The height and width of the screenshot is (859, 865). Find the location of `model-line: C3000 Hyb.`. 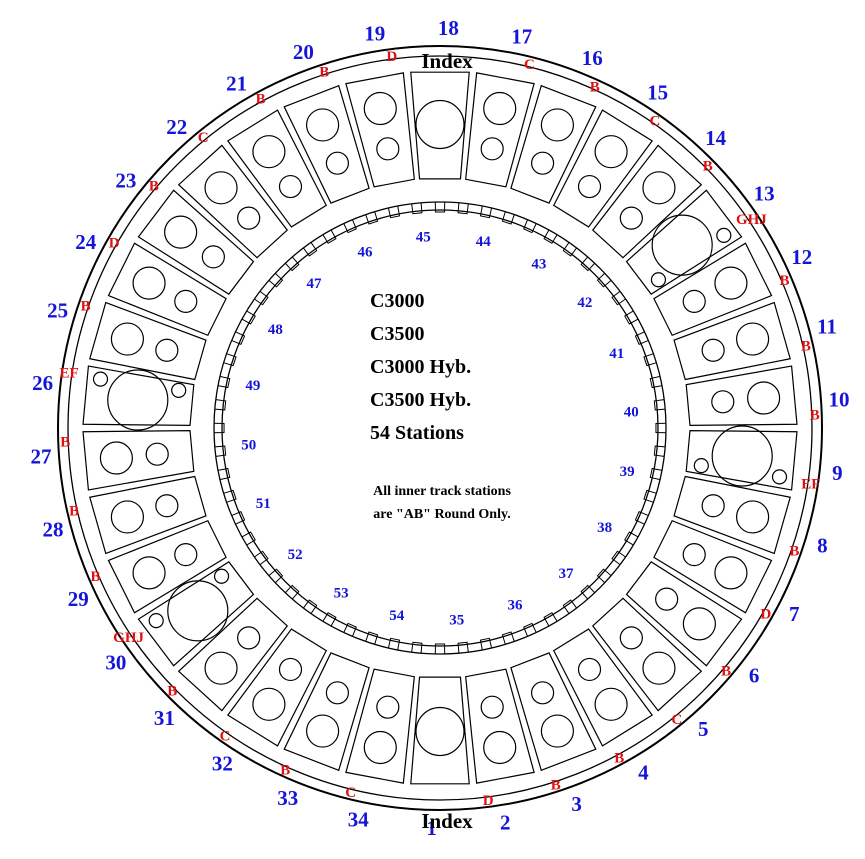

model-line: C3000 Hyb. is located at coordinates (420, 367).